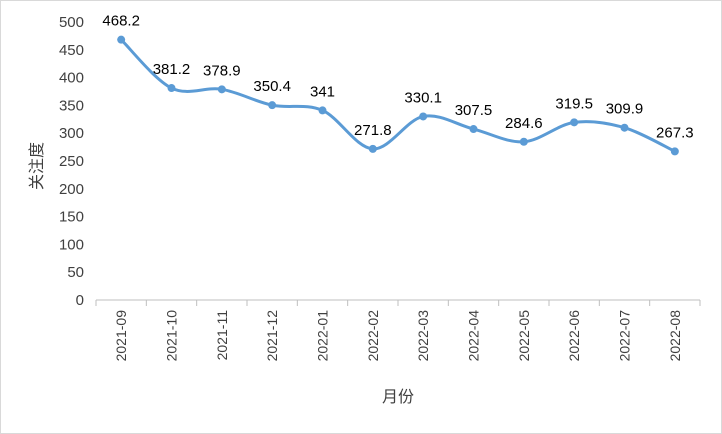 The width and height of the screenshot is (722, 434). What do you see at coordinates (373, 130) in the screenshot?
I see `data-label: 271.8` at bounding box center [373, 130].